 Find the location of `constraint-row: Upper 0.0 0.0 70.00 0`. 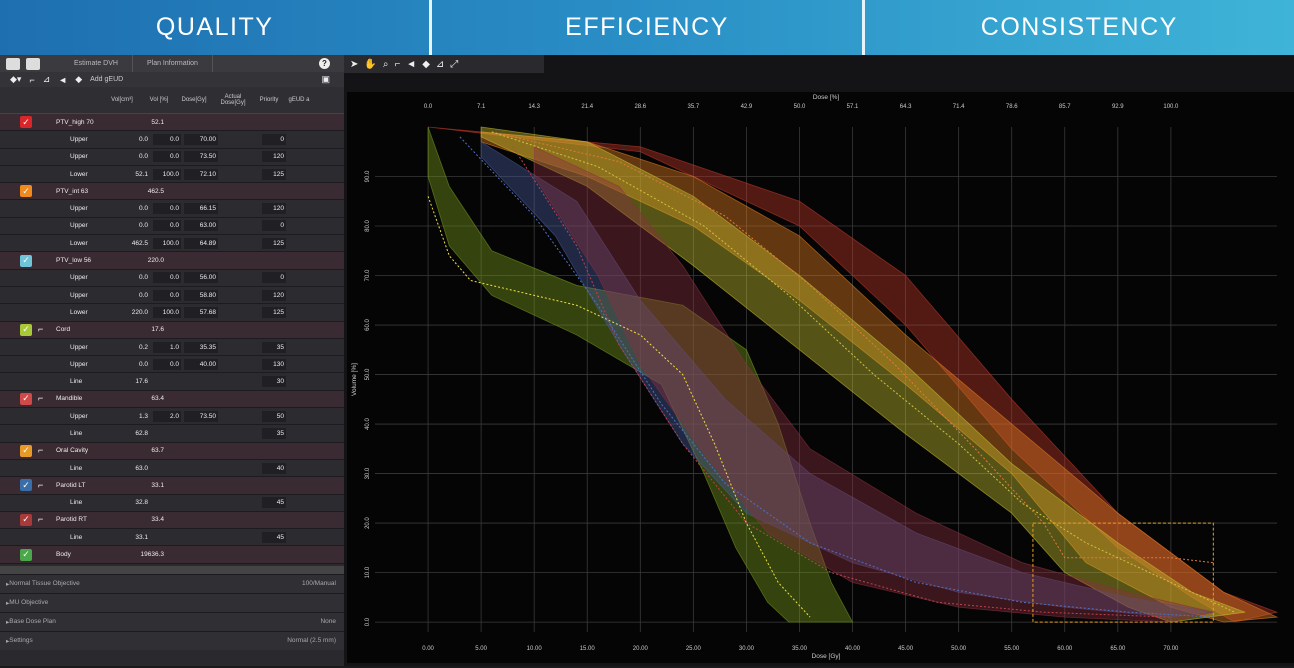

constraint-row: Upper 0.0 0.0 70.00 0 is located at coordinates (172, 140).